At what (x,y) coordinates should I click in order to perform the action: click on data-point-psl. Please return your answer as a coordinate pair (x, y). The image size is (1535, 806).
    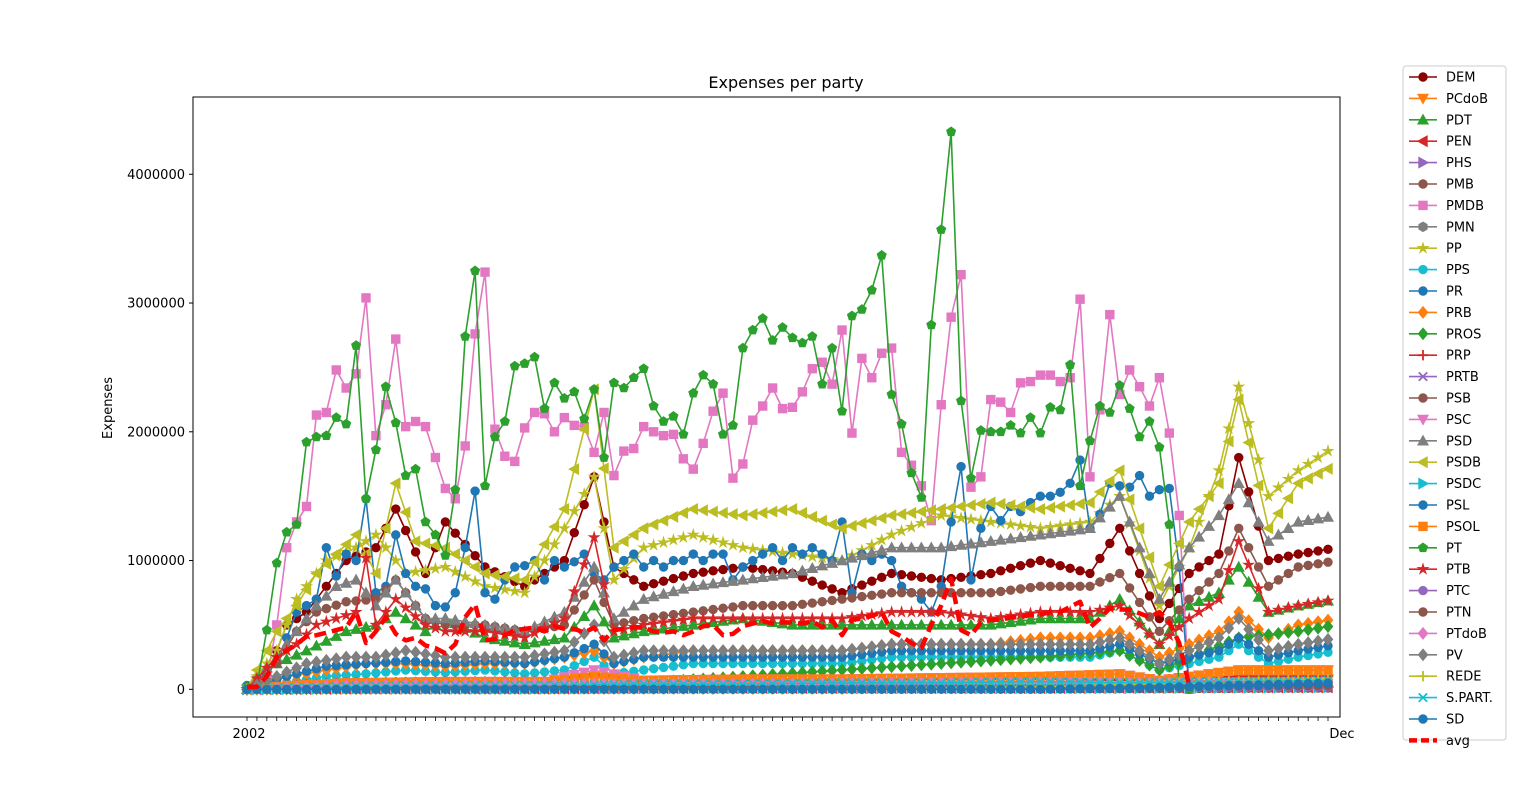
    Looking at the image, I should click on (604, 654).